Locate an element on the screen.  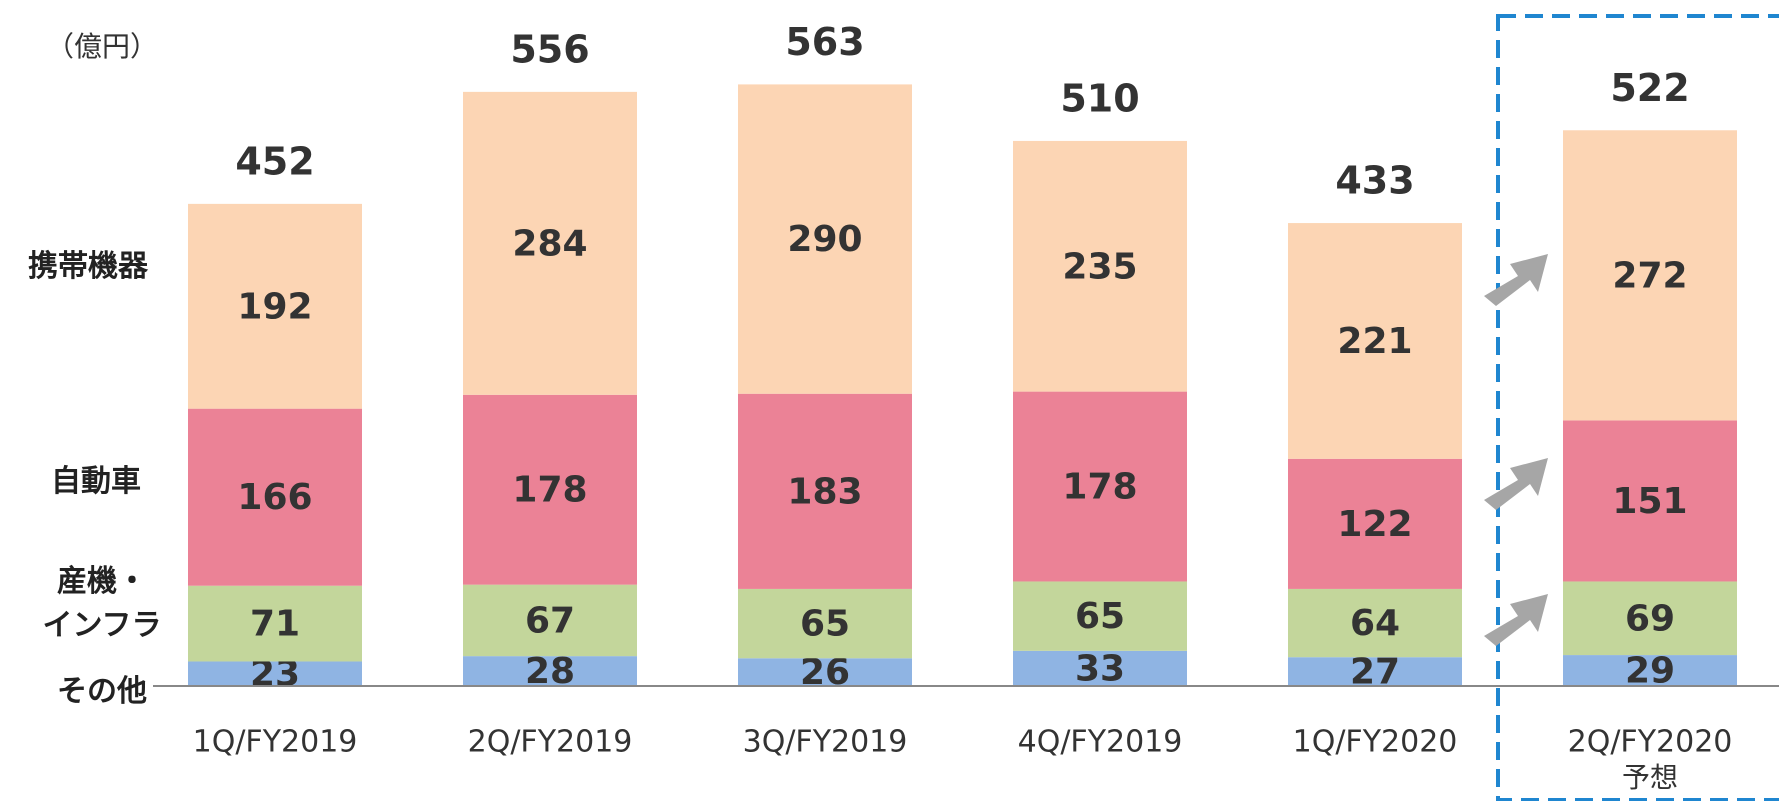
total-label: 510 is located at coordinates (1099, 98).